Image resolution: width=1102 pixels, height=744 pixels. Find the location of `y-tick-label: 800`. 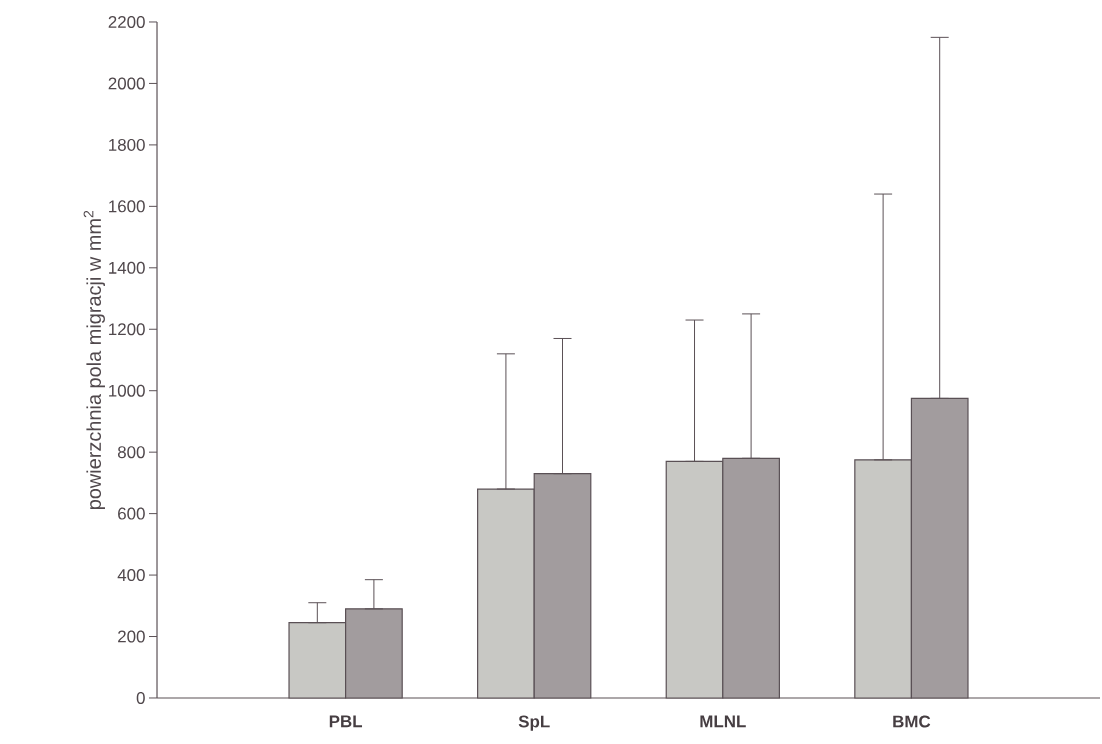

y-tick-label: 800 is located at coordinates (131, 452).